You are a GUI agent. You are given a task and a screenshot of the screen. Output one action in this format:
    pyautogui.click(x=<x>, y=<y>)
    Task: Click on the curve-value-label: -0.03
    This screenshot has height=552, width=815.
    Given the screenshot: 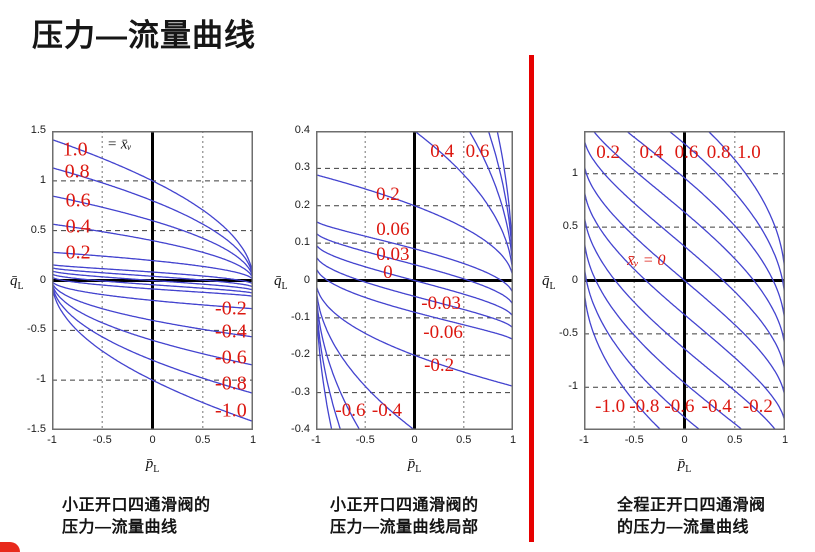 What is the action you would take?
    pyautogui.click(x=441, y=304)
    